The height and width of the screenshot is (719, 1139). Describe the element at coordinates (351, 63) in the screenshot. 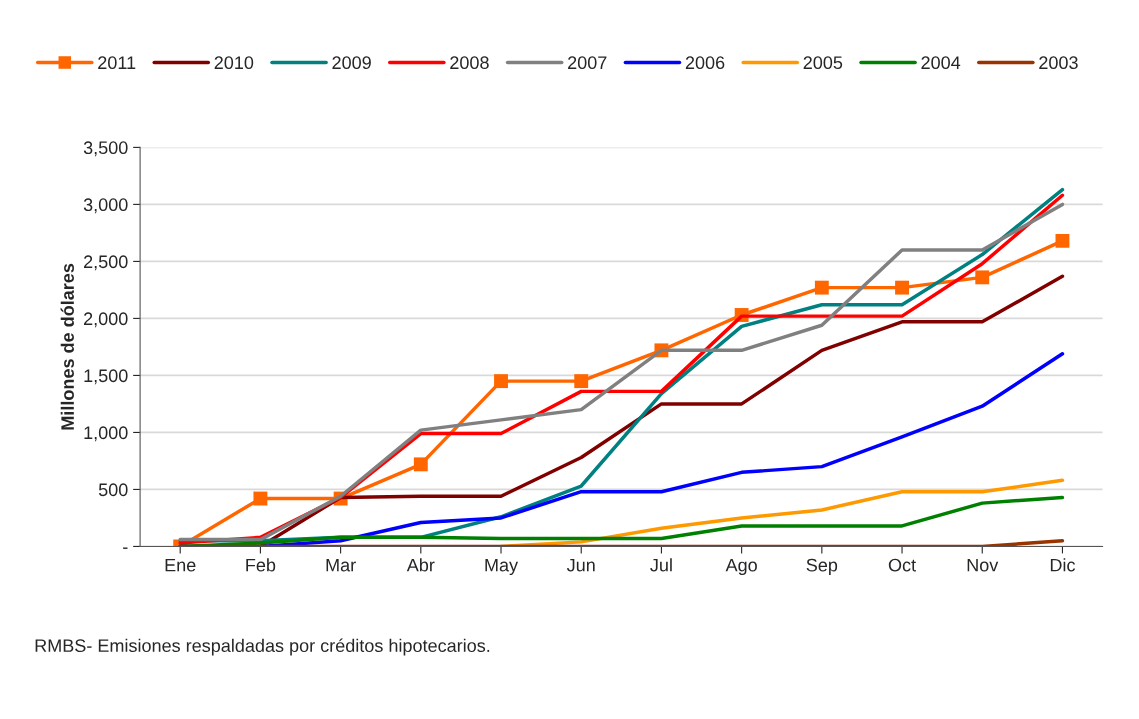

I see `legend-label: 2009` at that location.